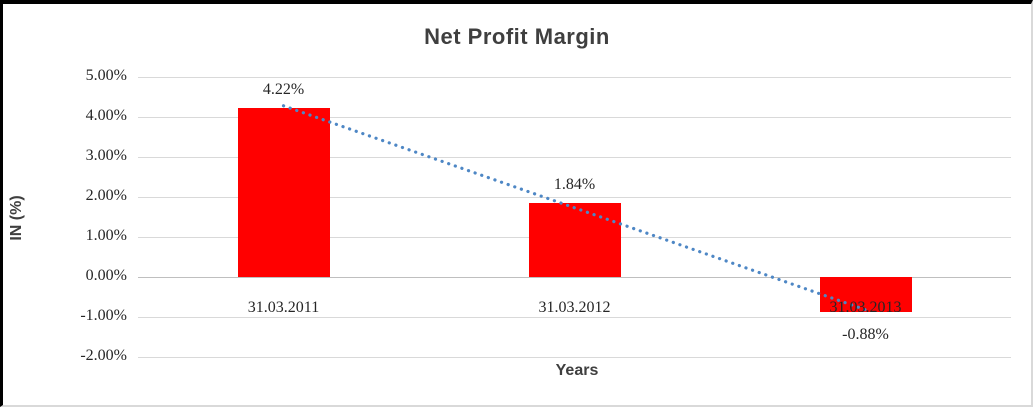 This screenshot has width=1033, height=407. What do you see at coordinates (574, 277) in the screenshot?
I see `zero-axis-line` at bounding box center [574, 277].